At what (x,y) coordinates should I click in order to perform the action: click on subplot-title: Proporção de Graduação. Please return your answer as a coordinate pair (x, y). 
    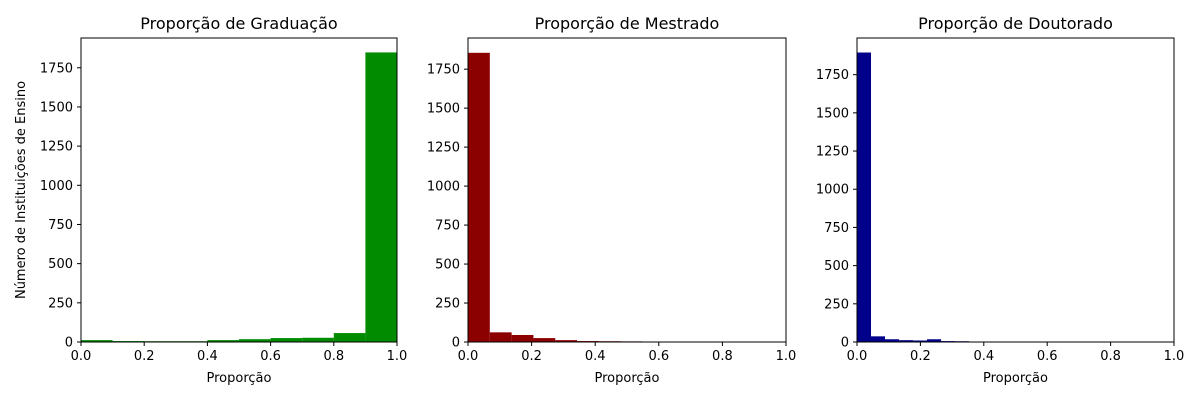
    Looking at the image, I should click on (238, 23).